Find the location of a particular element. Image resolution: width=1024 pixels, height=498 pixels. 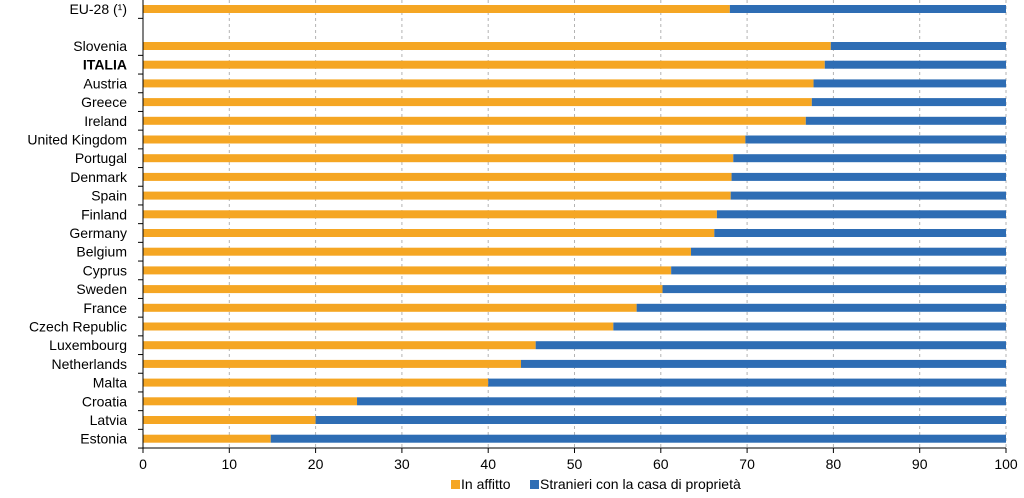

bar-affitto-sweden is located at coordinates (403, 289).